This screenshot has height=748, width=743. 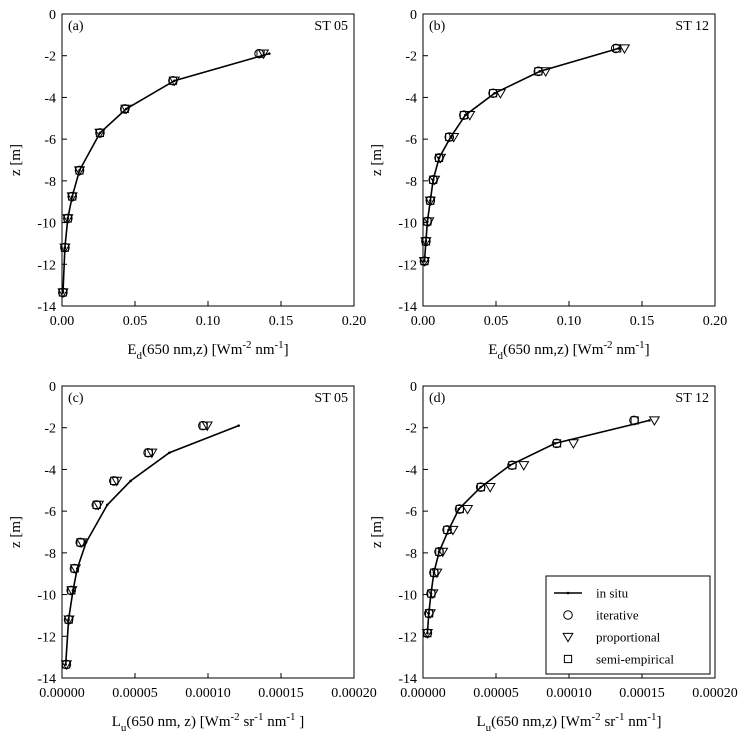 I want to click on y-tick-label: -8, so click(x=50, y=554).